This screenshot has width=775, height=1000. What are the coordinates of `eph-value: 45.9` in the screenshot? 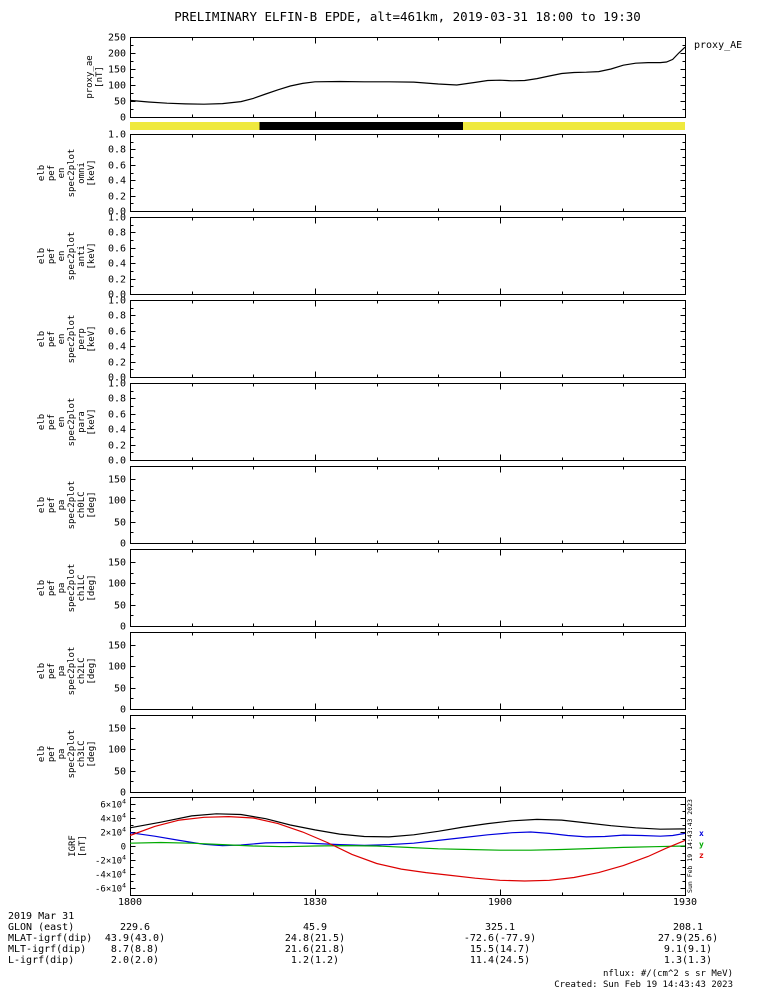 It's located at (315, 927).